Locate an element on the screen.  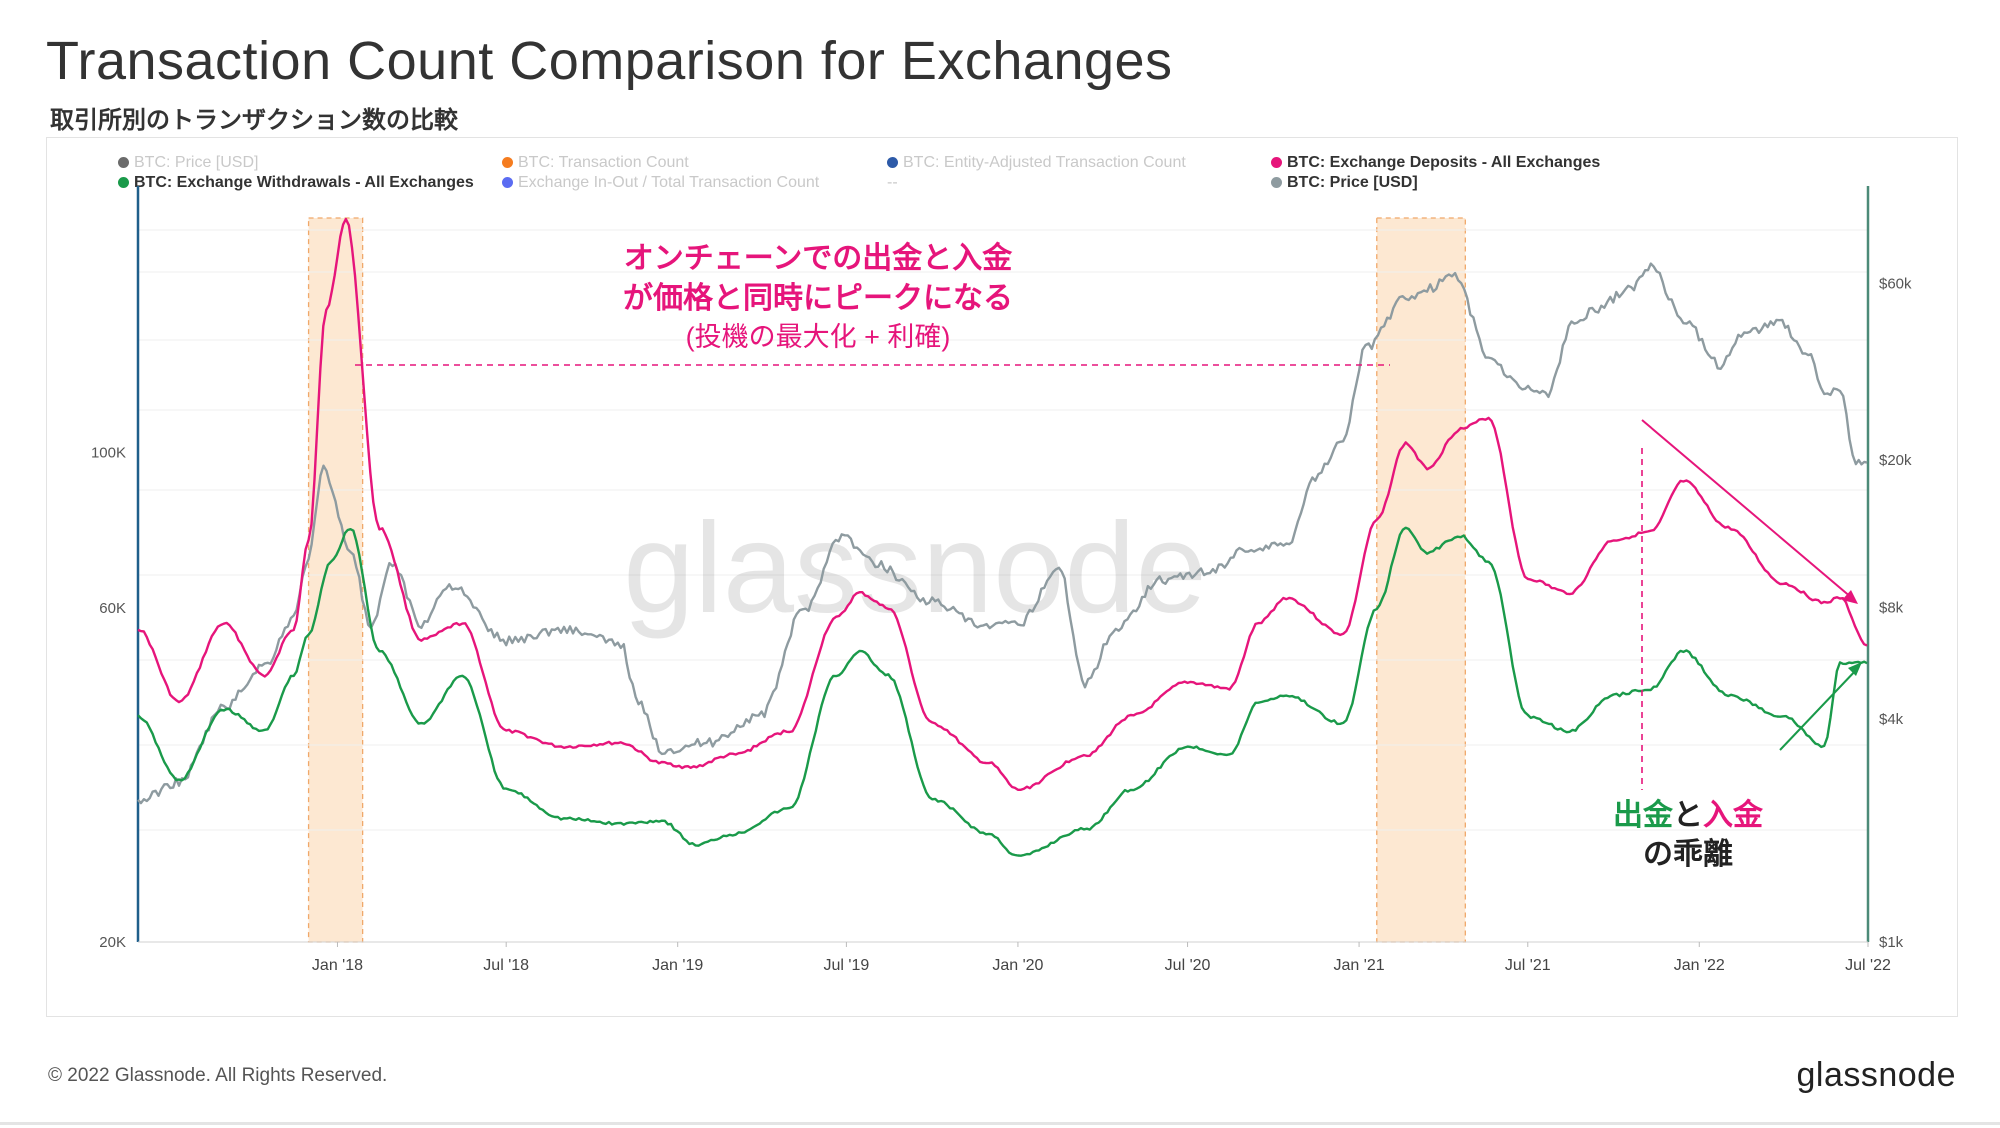
deposit-trend-arrow is located at coordinates (1747, 509).